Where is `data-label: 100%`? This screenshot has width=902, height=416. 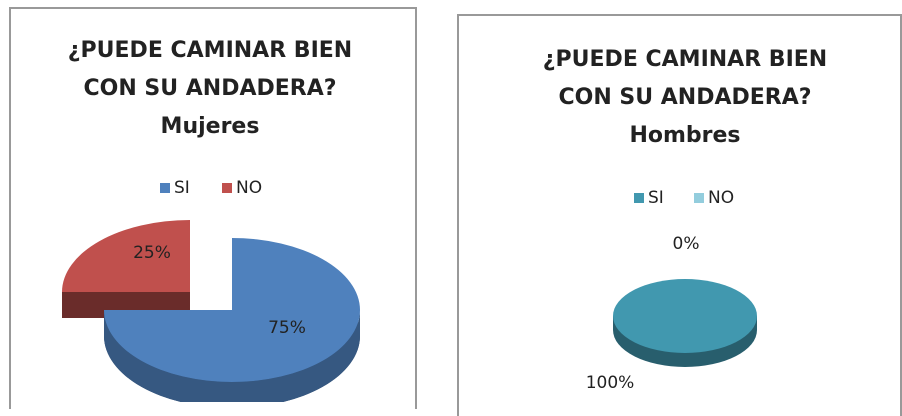
data-label: 100% is located at coordinates (610, 383).